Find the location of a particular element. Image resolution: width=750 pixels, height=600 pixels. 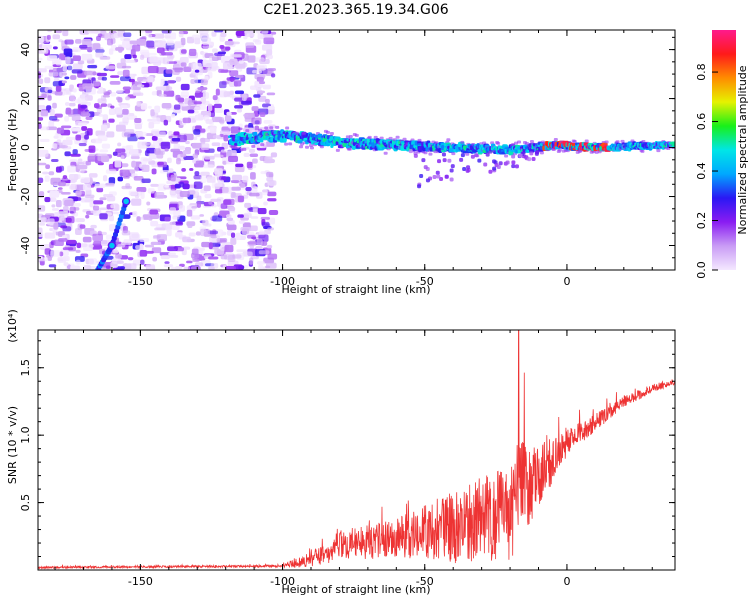

colorbar-label: Normalized spectral amplitude is located at coordinates (742, 149).